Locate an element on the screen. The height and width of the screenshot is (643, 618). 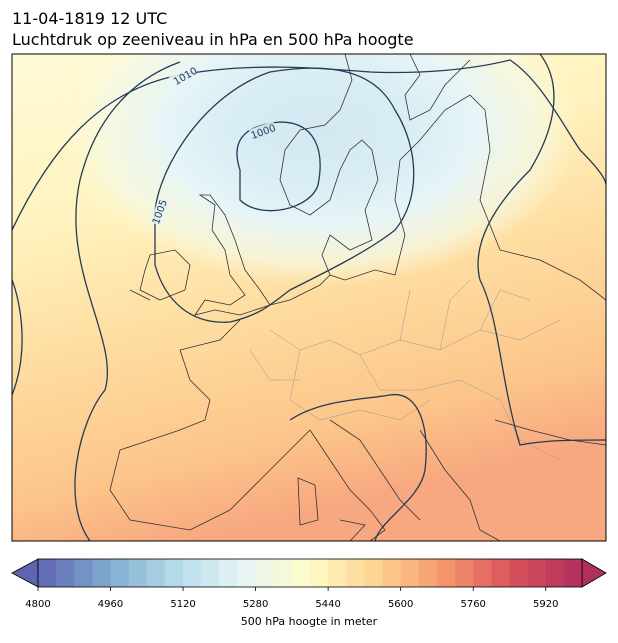
colorbar-tick-label: 5760 is located at coordinates (472, 604).